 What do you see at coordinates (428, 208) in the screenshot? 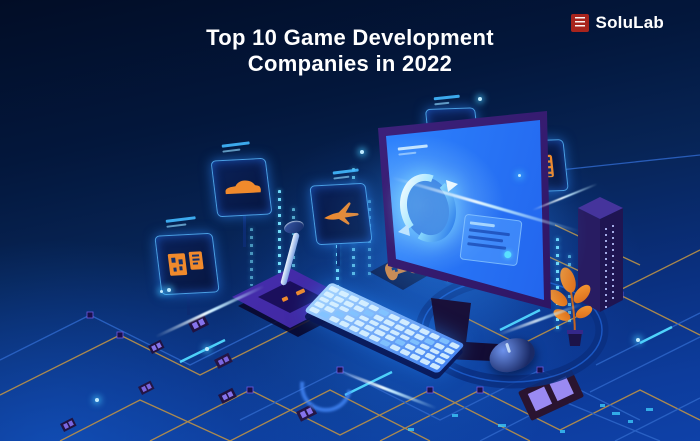
I see `refresh-loader-icon` at bounding box center [428, 208].